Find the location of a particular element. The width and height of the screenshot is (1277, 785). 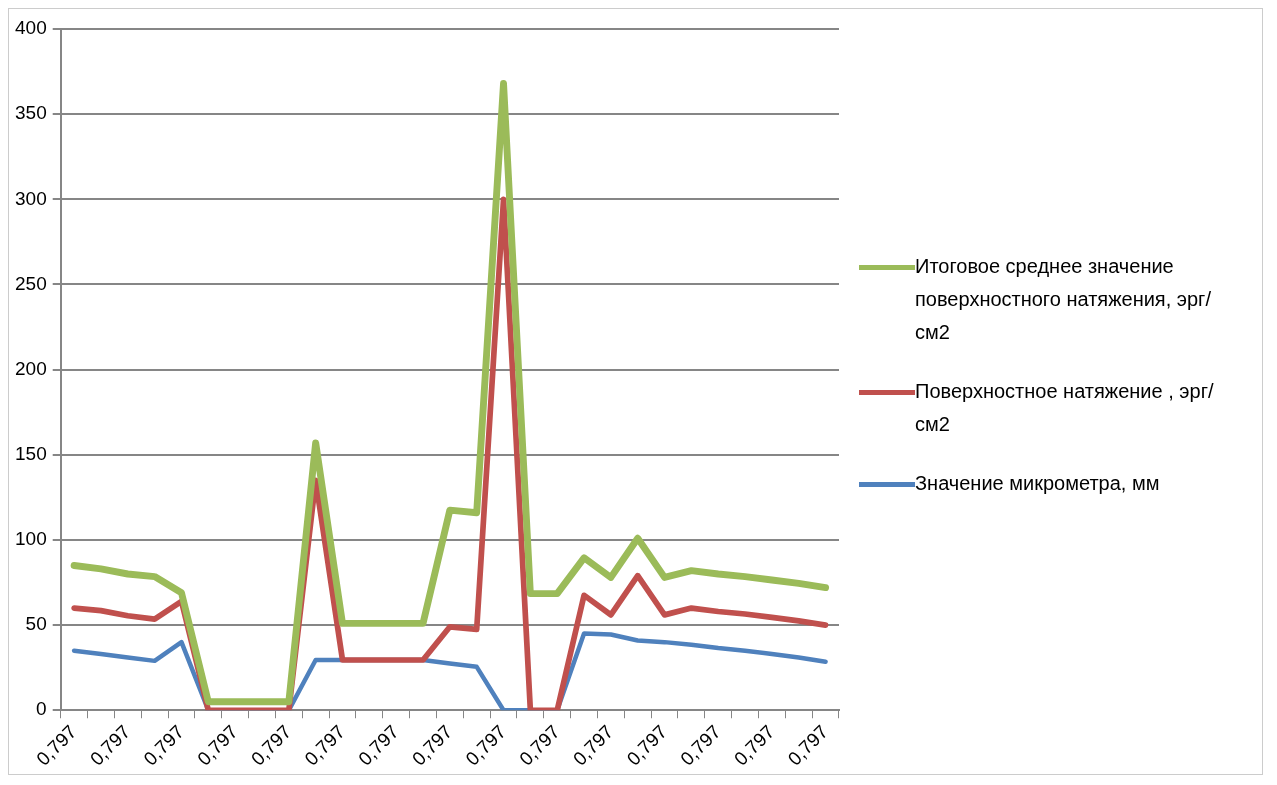

y-tick-label: 0 is located at coordinates (41, 709).